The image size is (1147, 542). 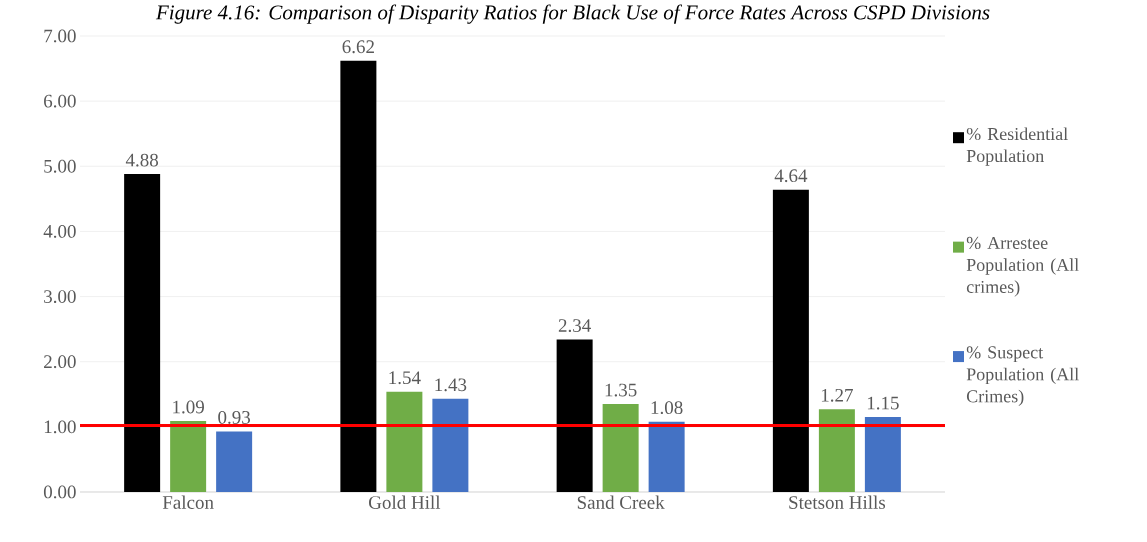 What do you see at coordinates (60, 362) in the screenshot?
I see `y-tick-label: 2.00` at bounding box center [60, 362].